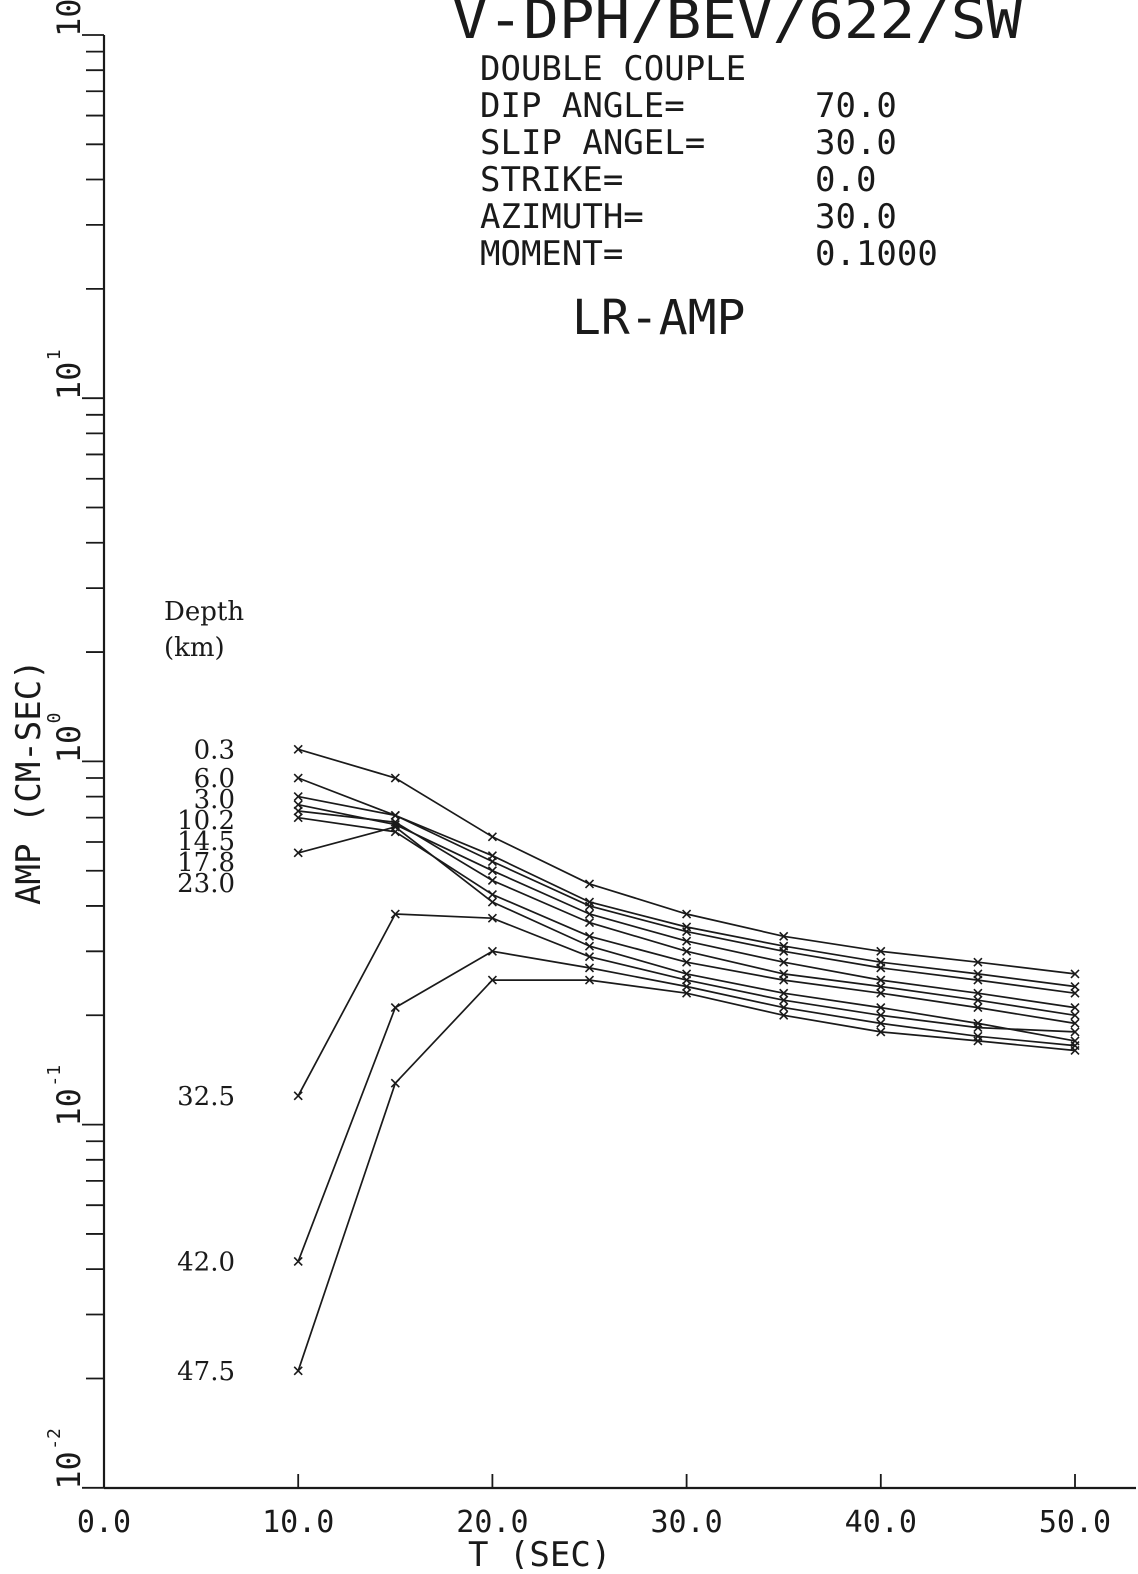 This screenshot has width=1138, height=1574. What do you see at coordinates (206, 1262) in the screenshot?
I see `depth-label: 42.0` at bounding box center [206, 1262].